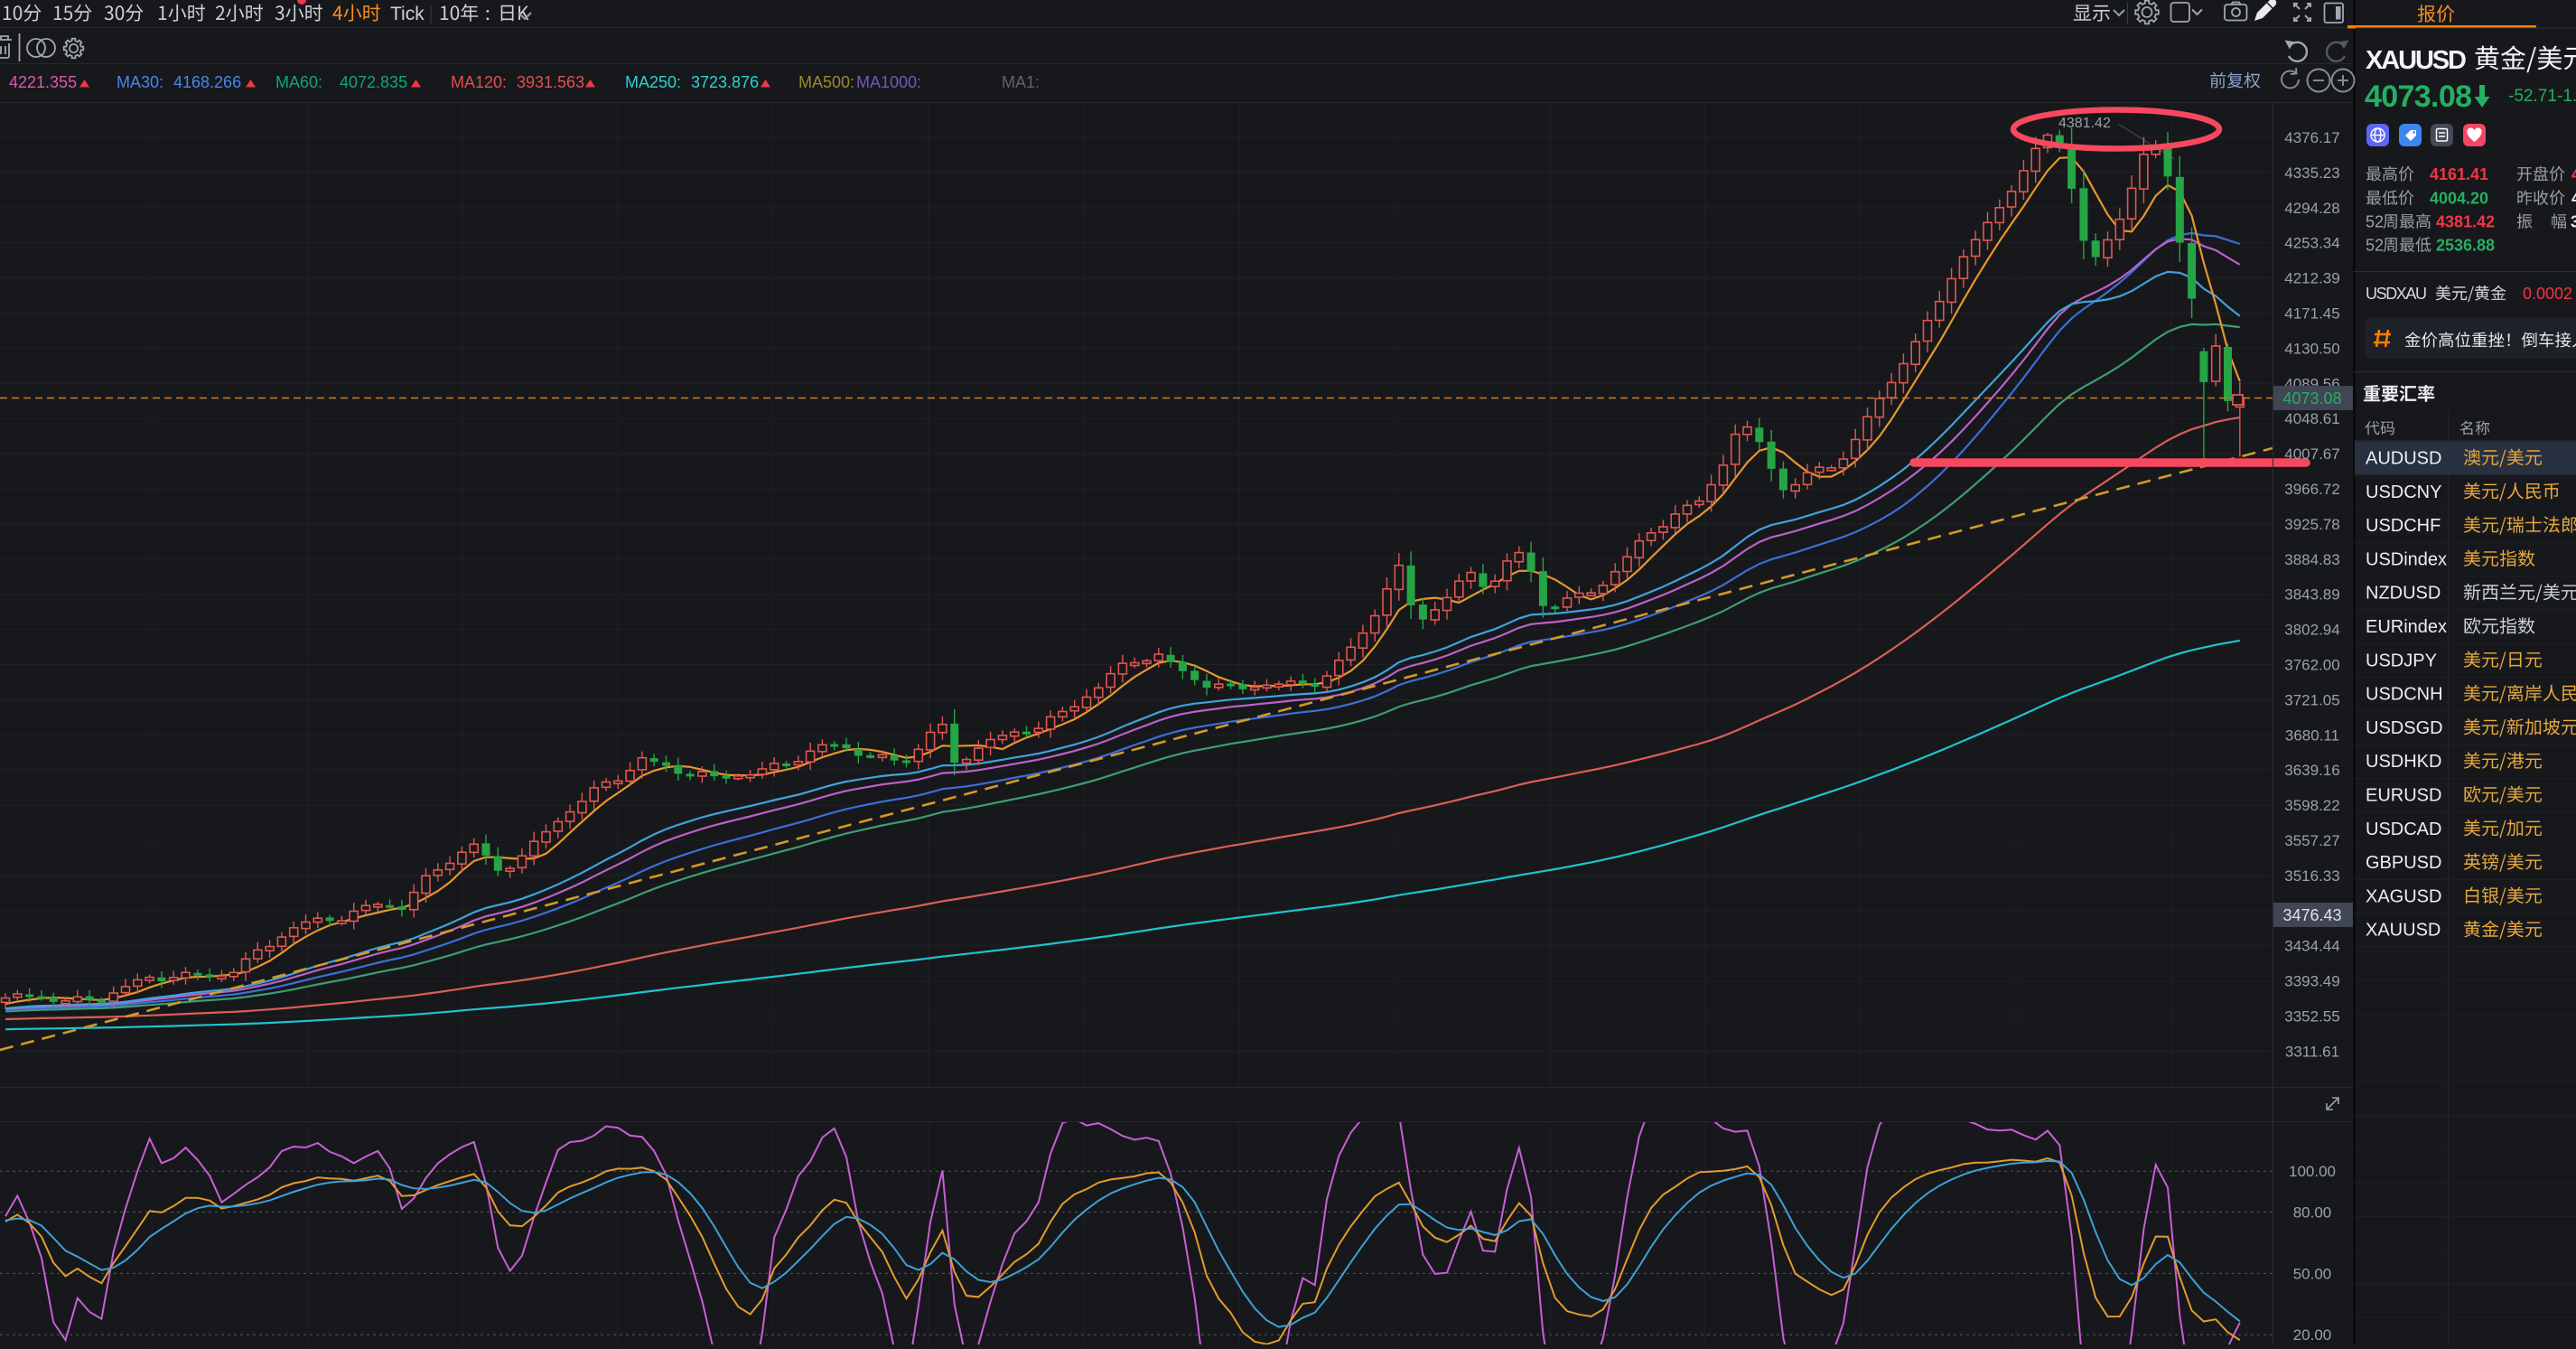 The width and height of the screenshot is (2576, 1349). Describe the element at coordinates (2311, 1017) in the screenshot. I see `svg-text: 3352.55` at that location.